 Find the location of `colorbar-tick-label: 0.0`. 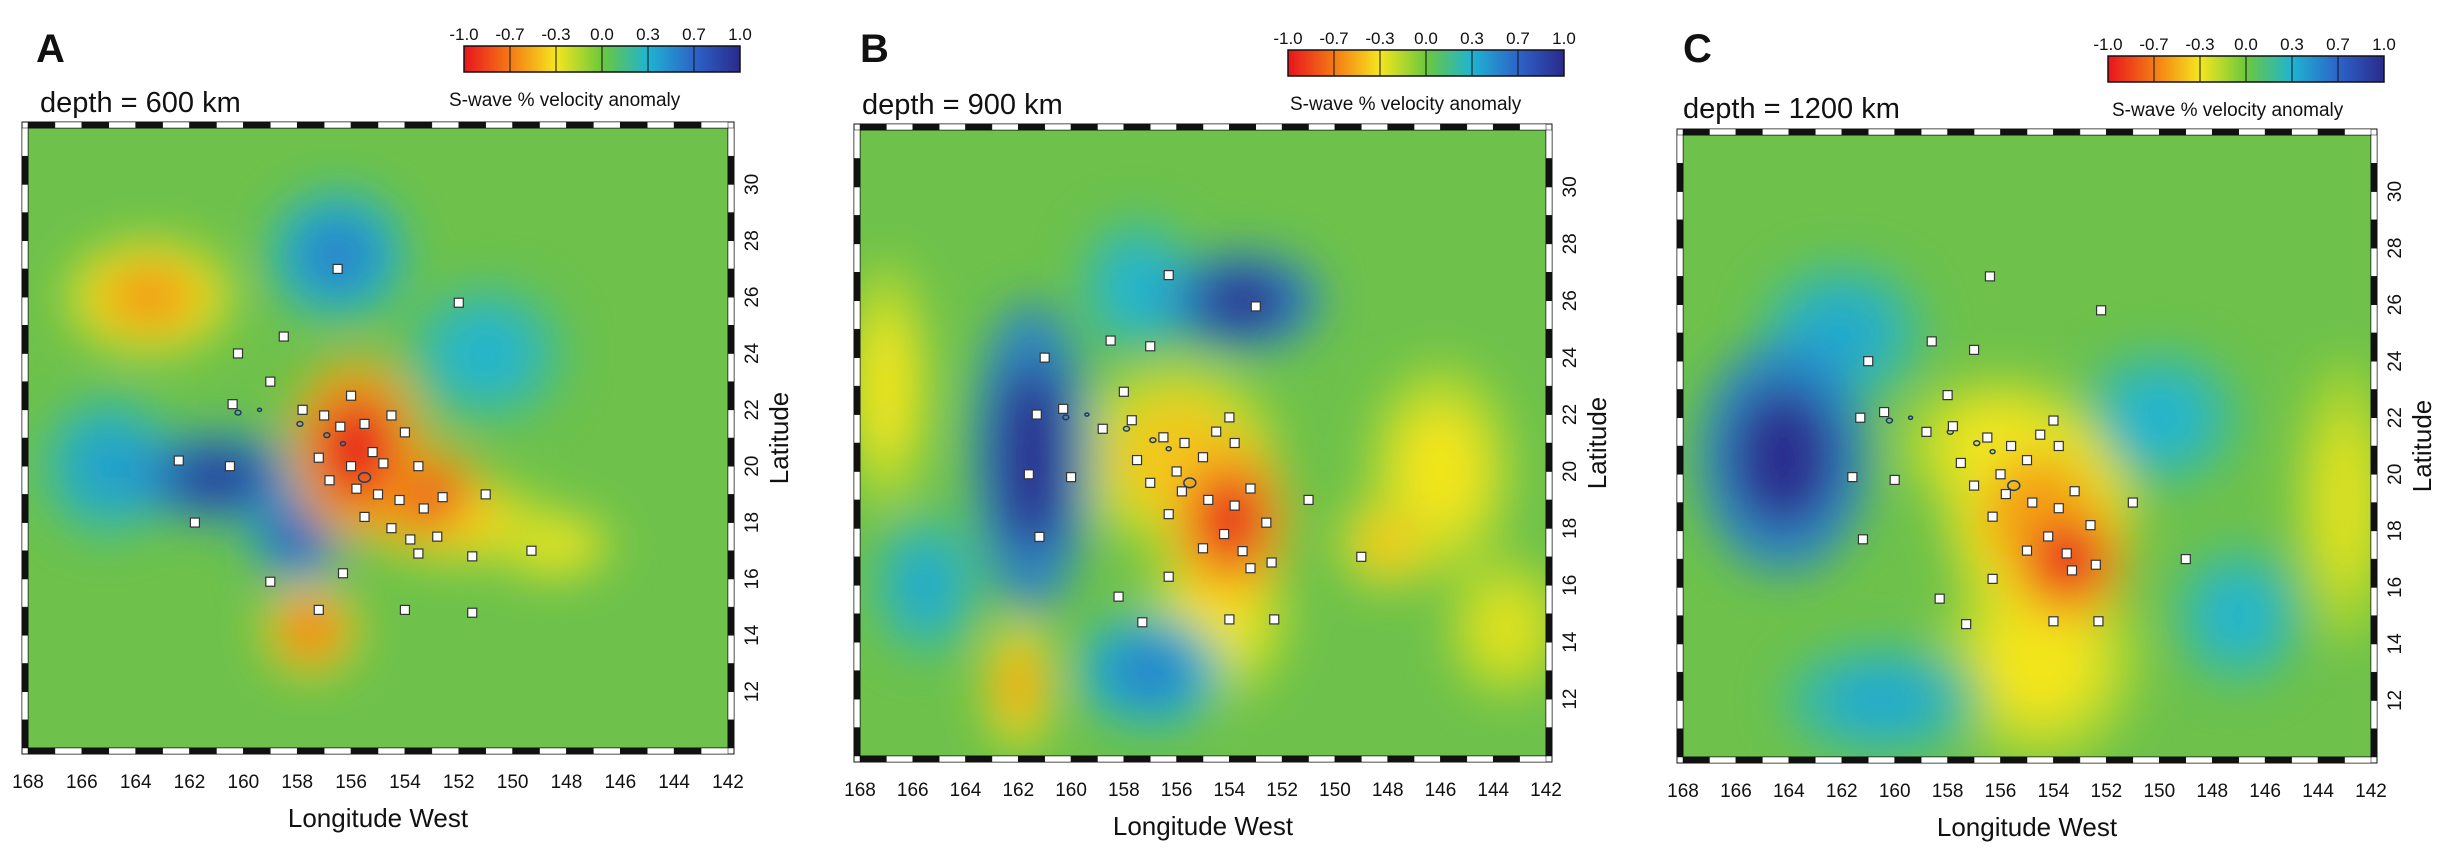

colorbar-tick-label: 0.0 is located at coordinates (1426, 38).